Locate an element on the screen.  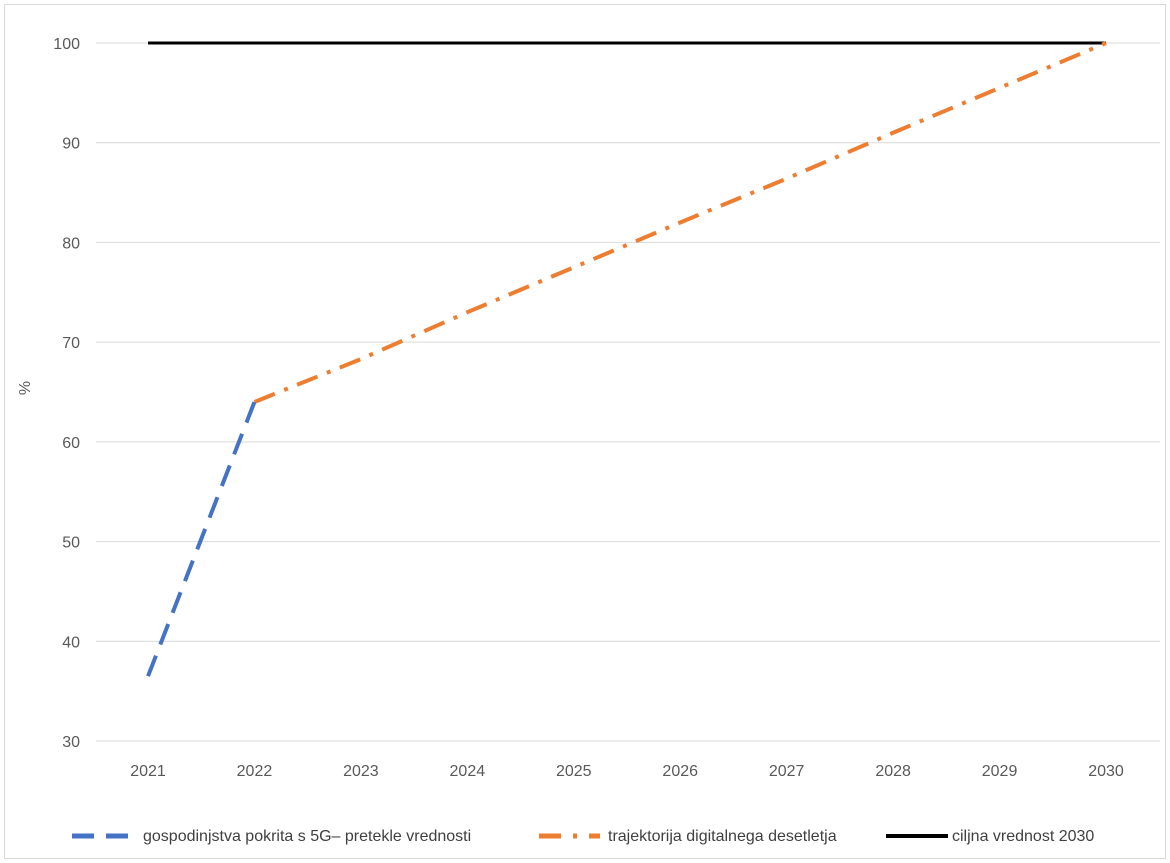
x-tick-label: 2030 is located at coordinates (1106, 771).